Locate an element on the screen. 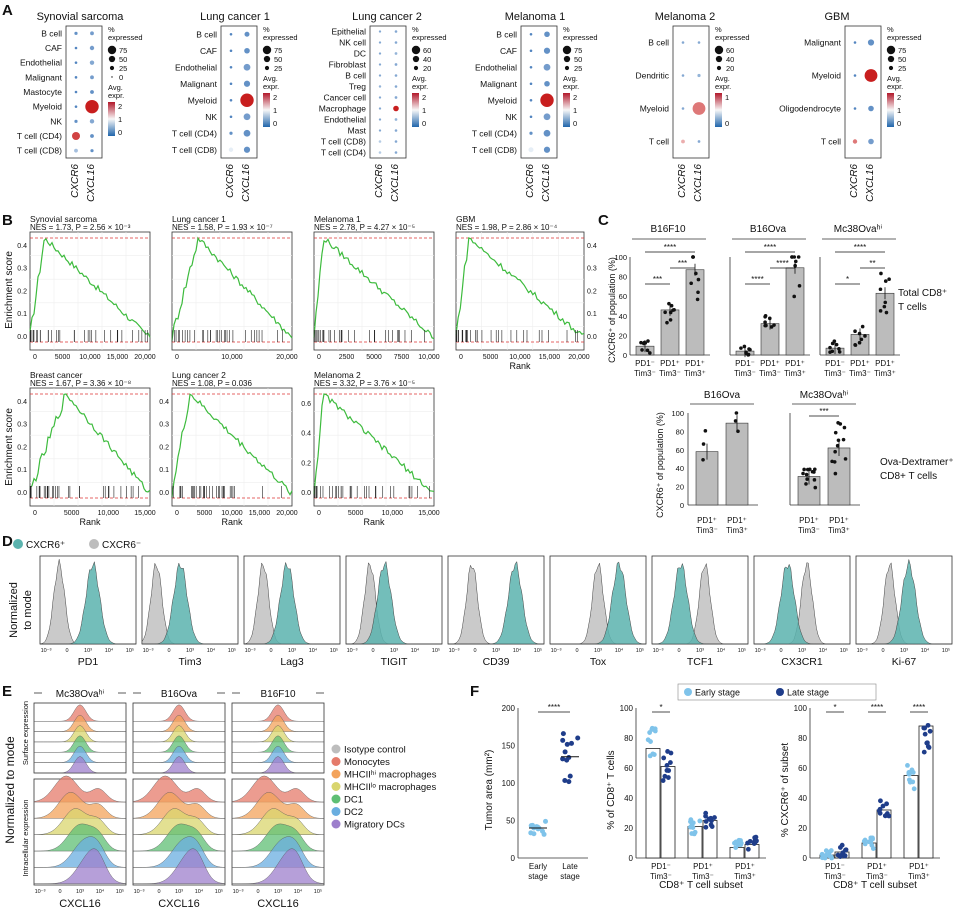 This screenshot has width=960, height=911. f-sig-label: **** is located at coordinates (919, 707).